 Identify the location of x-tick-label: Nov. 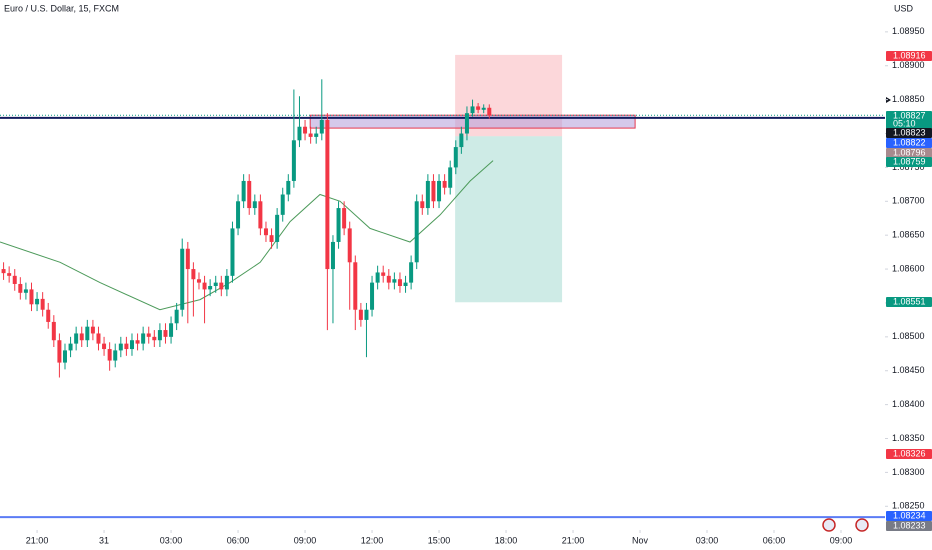
(640, 540).